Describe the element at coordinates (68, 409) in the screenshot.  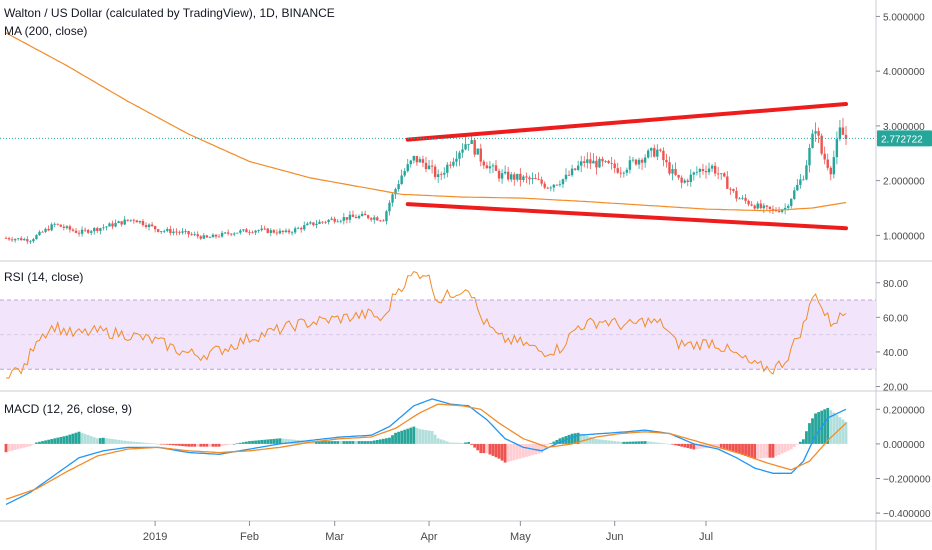
I see `macd-label: MACD (12, 26, close, 9)` at that location.